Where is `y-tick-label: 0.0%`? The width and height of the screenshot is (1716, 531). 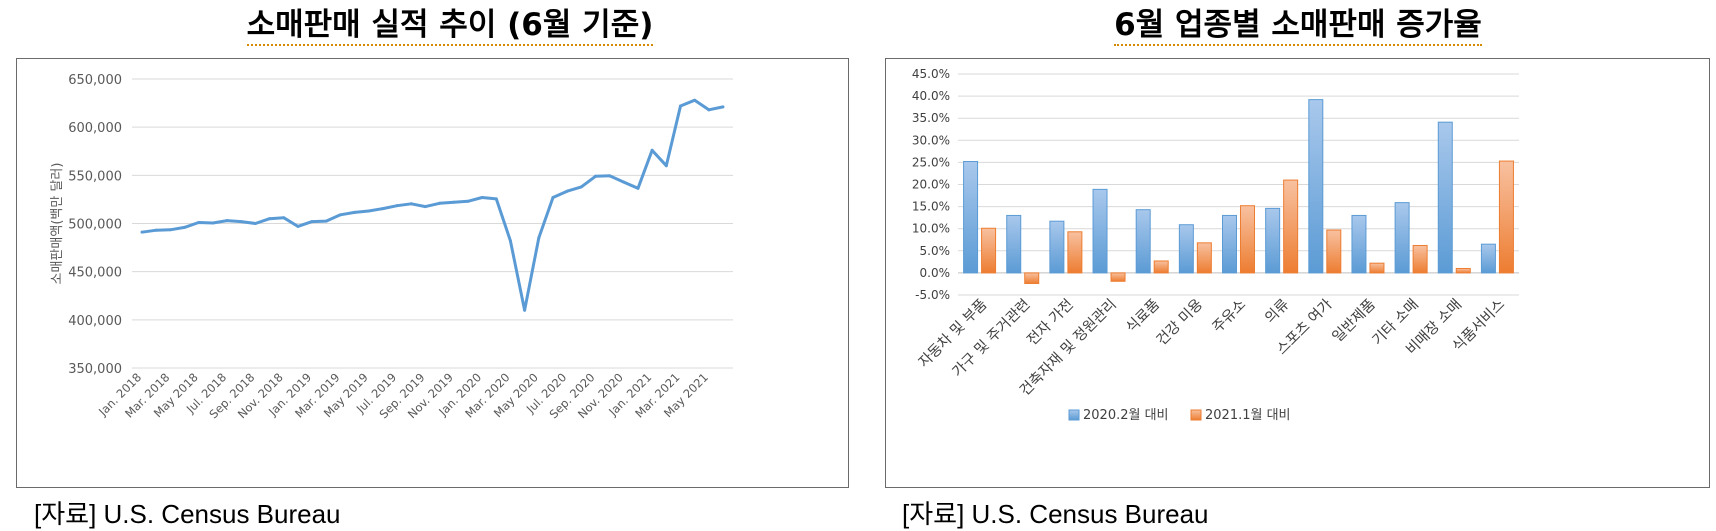
y-tick-label: 0.0% is located at coordinates (935, 273).